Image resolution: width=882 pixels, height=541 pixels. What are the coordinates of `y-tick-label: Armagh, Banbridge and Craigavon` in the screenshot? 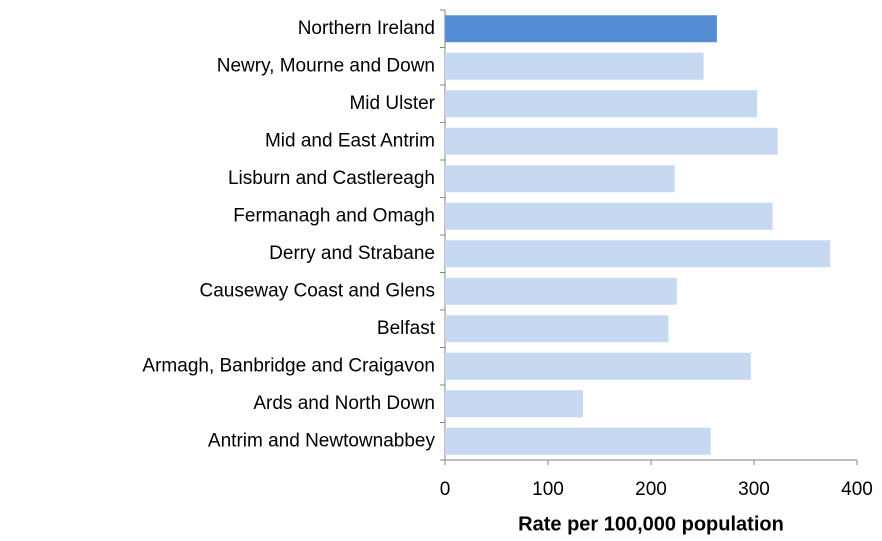 It's located at (288, 365).